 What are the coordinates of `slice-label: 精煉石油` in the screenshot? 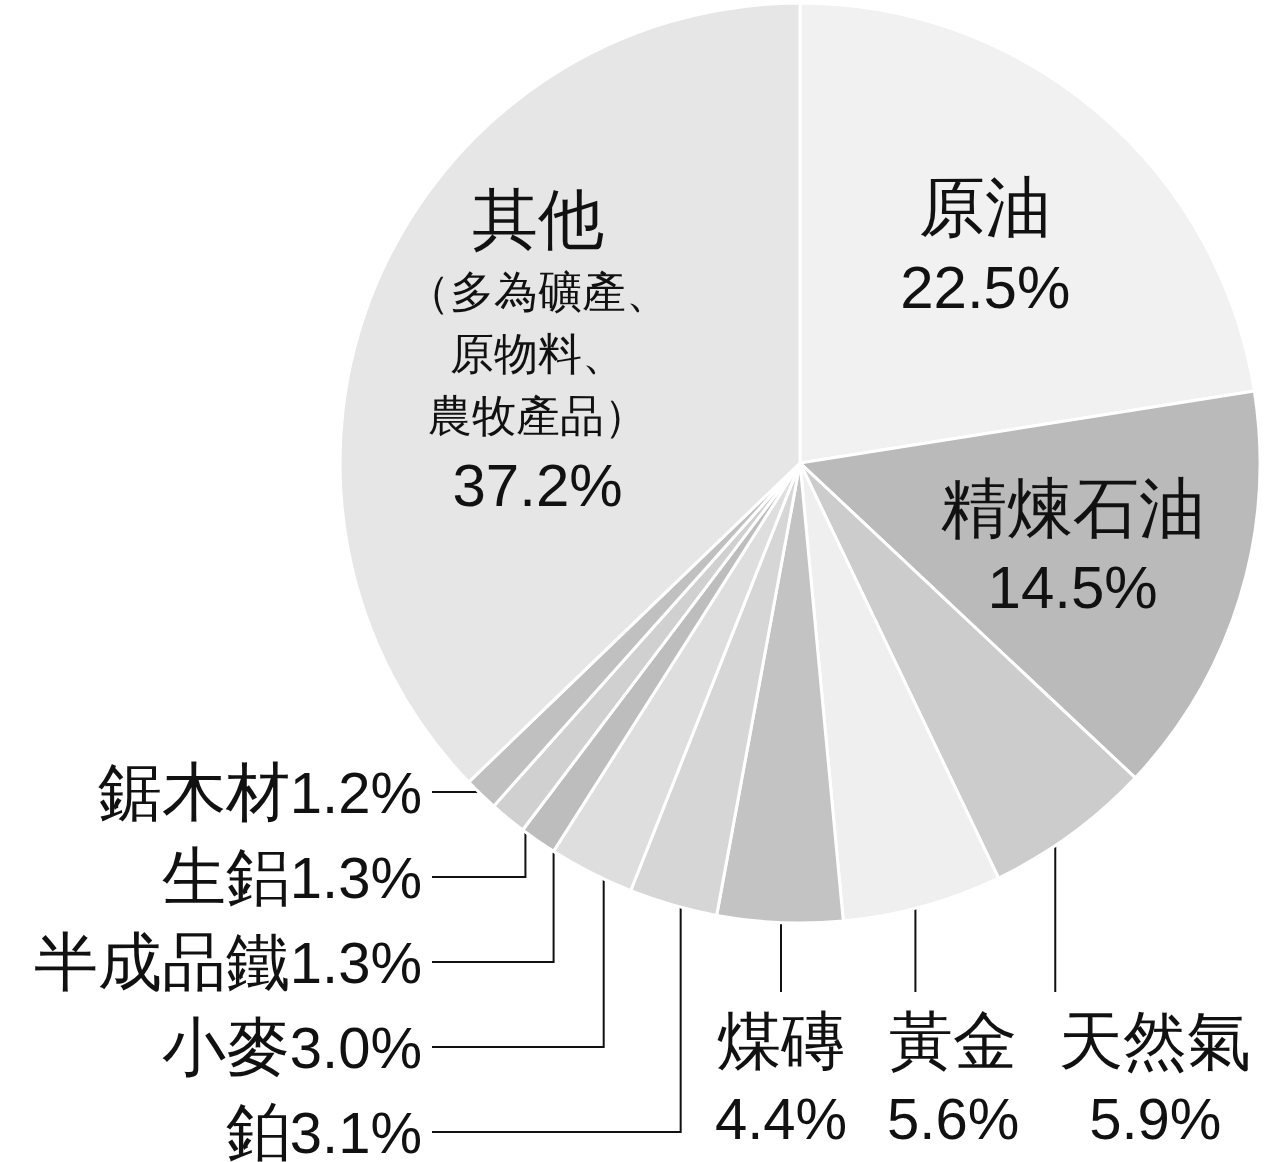 It's located at (1072, 507).